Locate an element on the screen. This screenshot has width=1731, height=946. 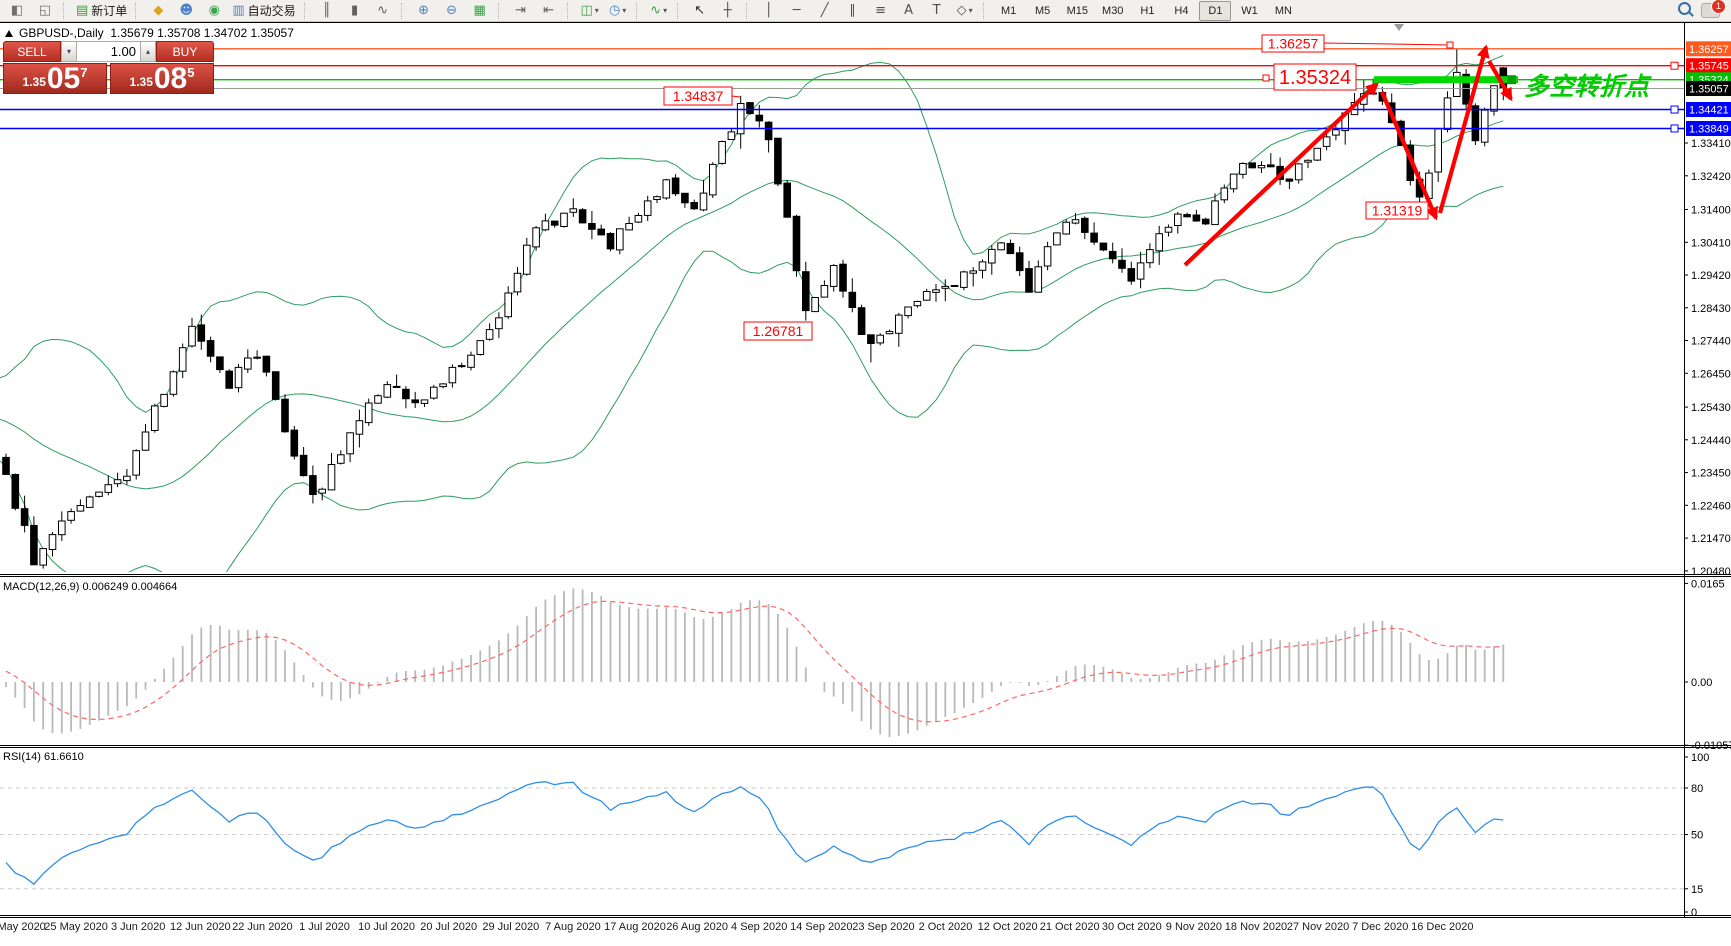
volume-decrease-button: ▾ is located at coordinates (69, 51).